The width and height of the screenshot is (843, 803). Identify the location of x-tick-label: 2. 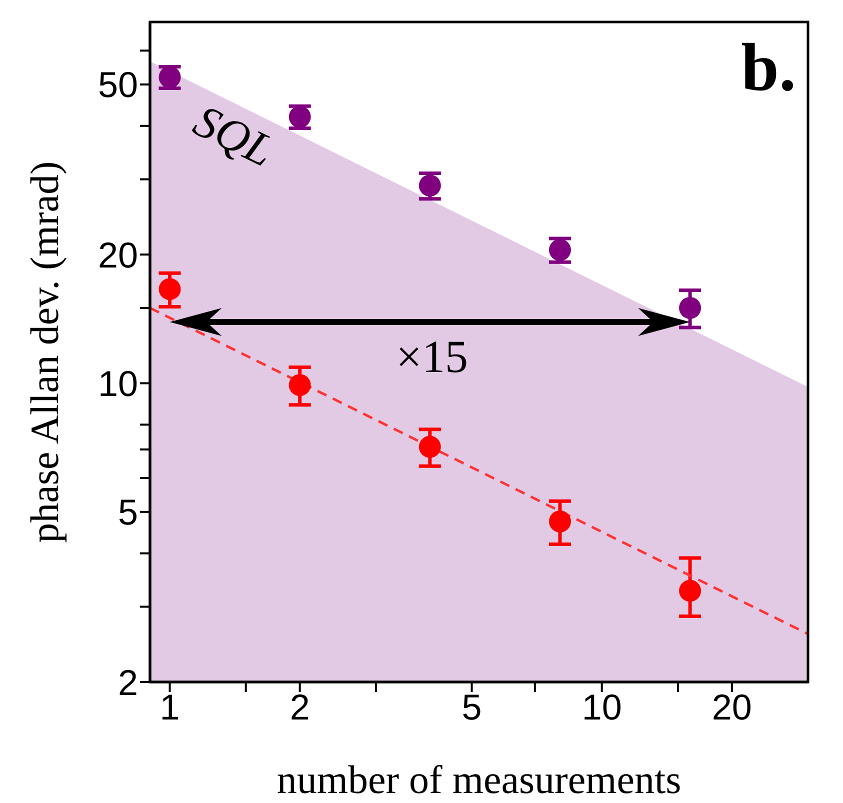
(300, 707).